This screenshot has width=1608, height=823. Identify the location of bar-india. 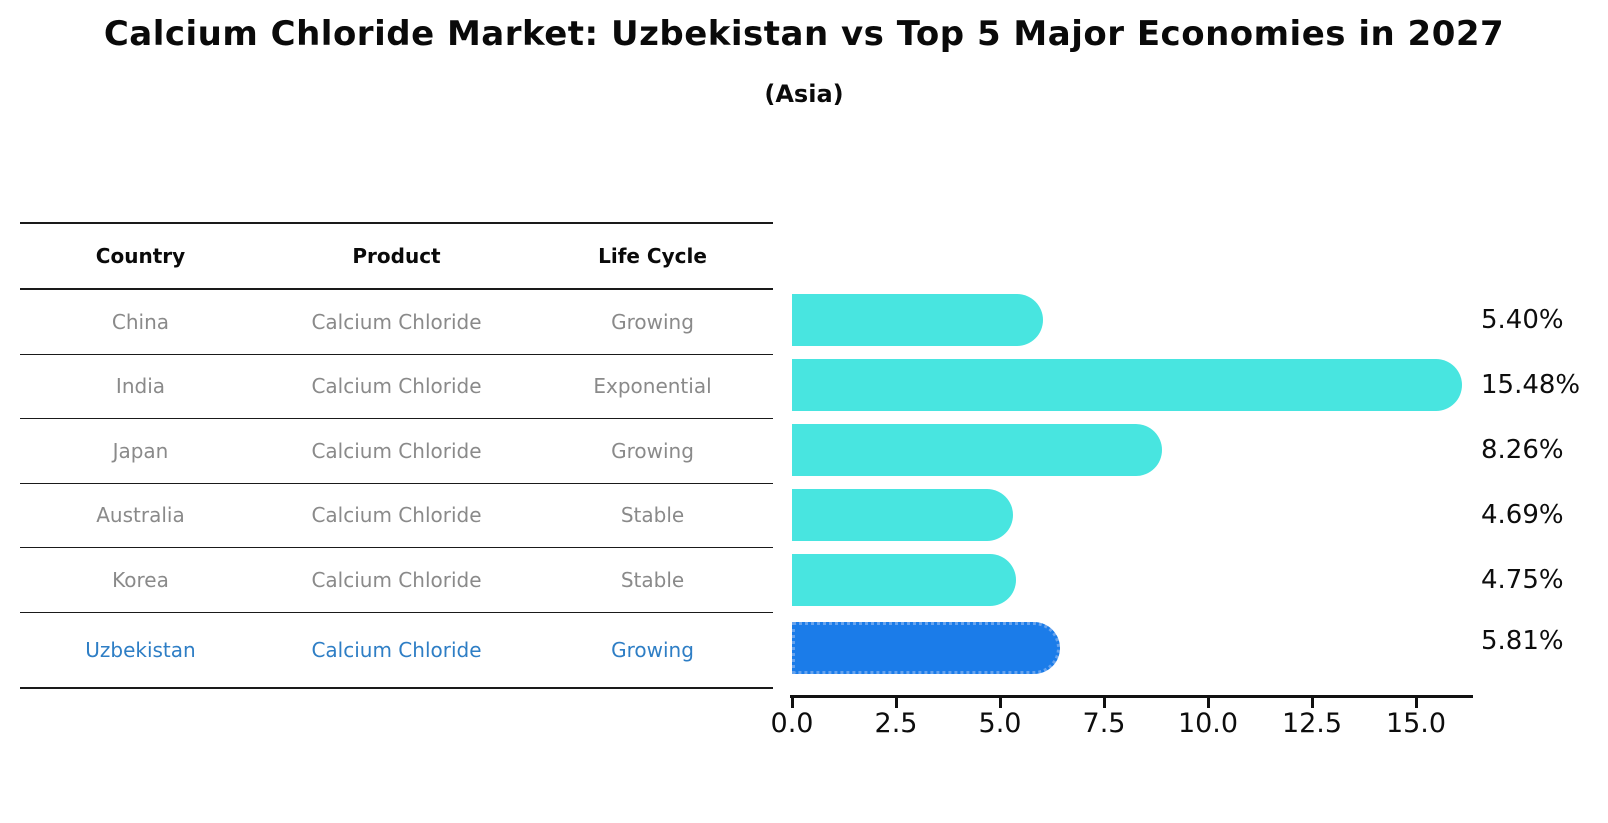
(1127, 385).